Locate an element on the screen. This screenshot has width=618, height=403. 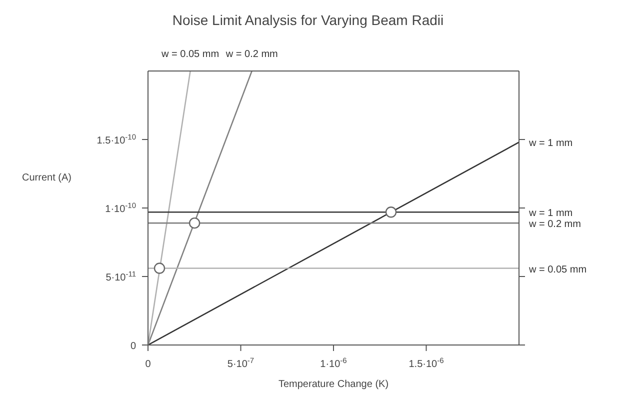
x-tick-label: 5·10$^{-7}$ is located at coordinates (240, 363).